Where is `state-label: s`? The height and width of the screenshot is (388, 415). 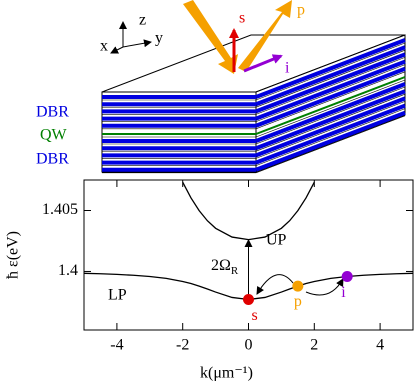 state-label: s is located at coordinates (255, 315).